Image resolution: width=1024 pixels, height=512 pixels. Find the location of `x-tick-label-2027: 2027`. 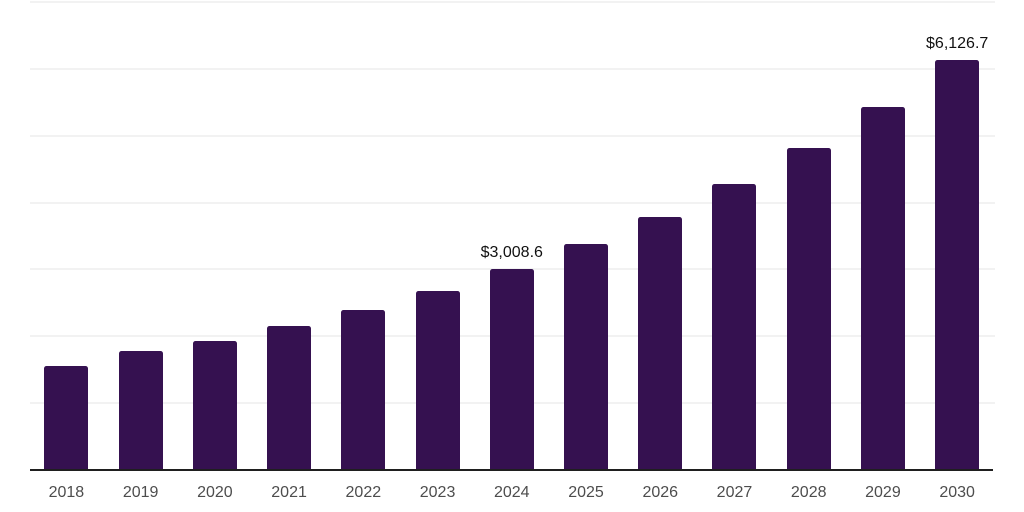

x-tick-label-2027: 2027 is located at coordinates (734, 492).